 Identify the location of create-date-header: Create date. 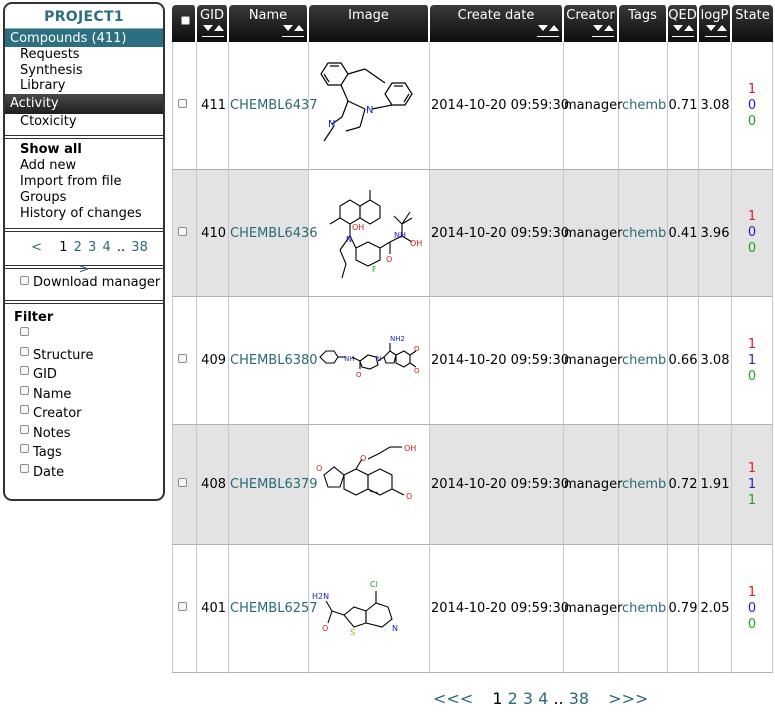
(497, 23).